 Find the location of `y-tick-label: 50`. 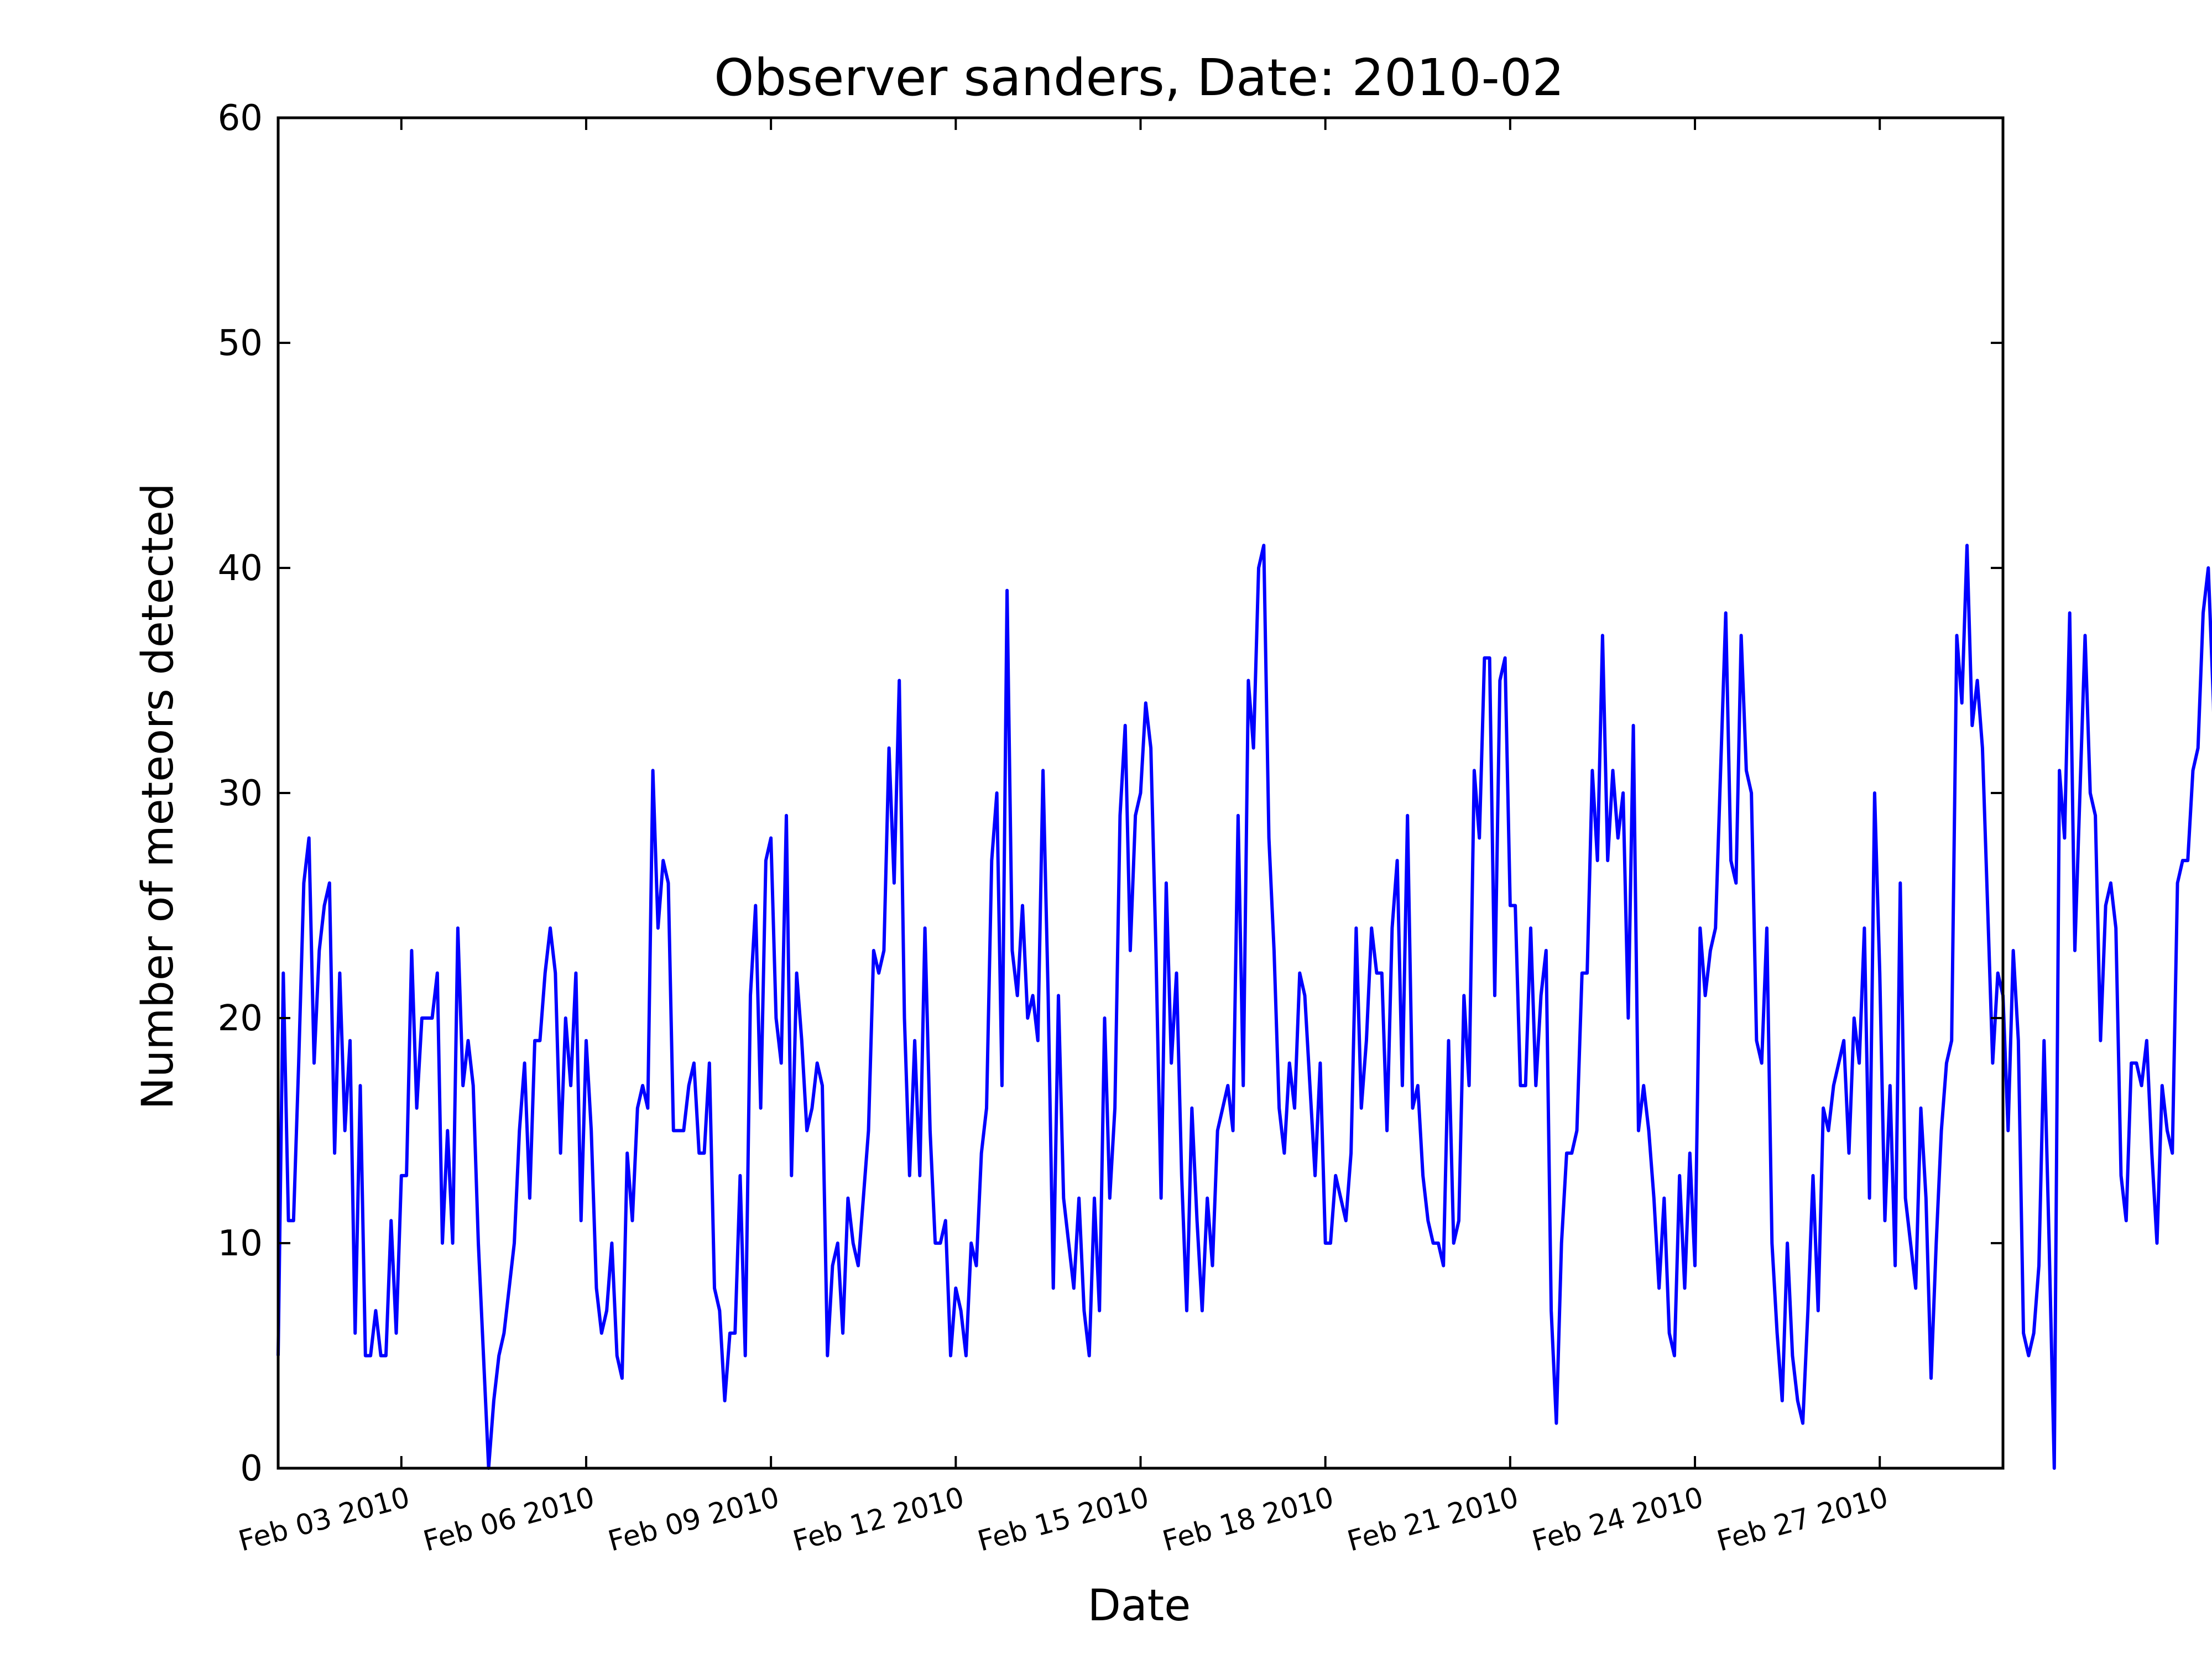

y-tick-label: 50 is located at coordinates (241, 344).